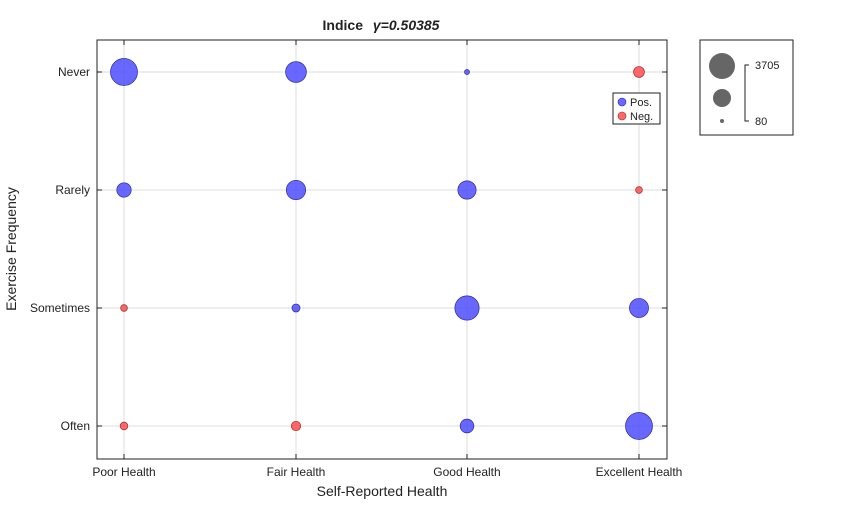  Describe the element at coordinates (467, 190) in the screenshot. I see `point-good-health-rarely` at that location.